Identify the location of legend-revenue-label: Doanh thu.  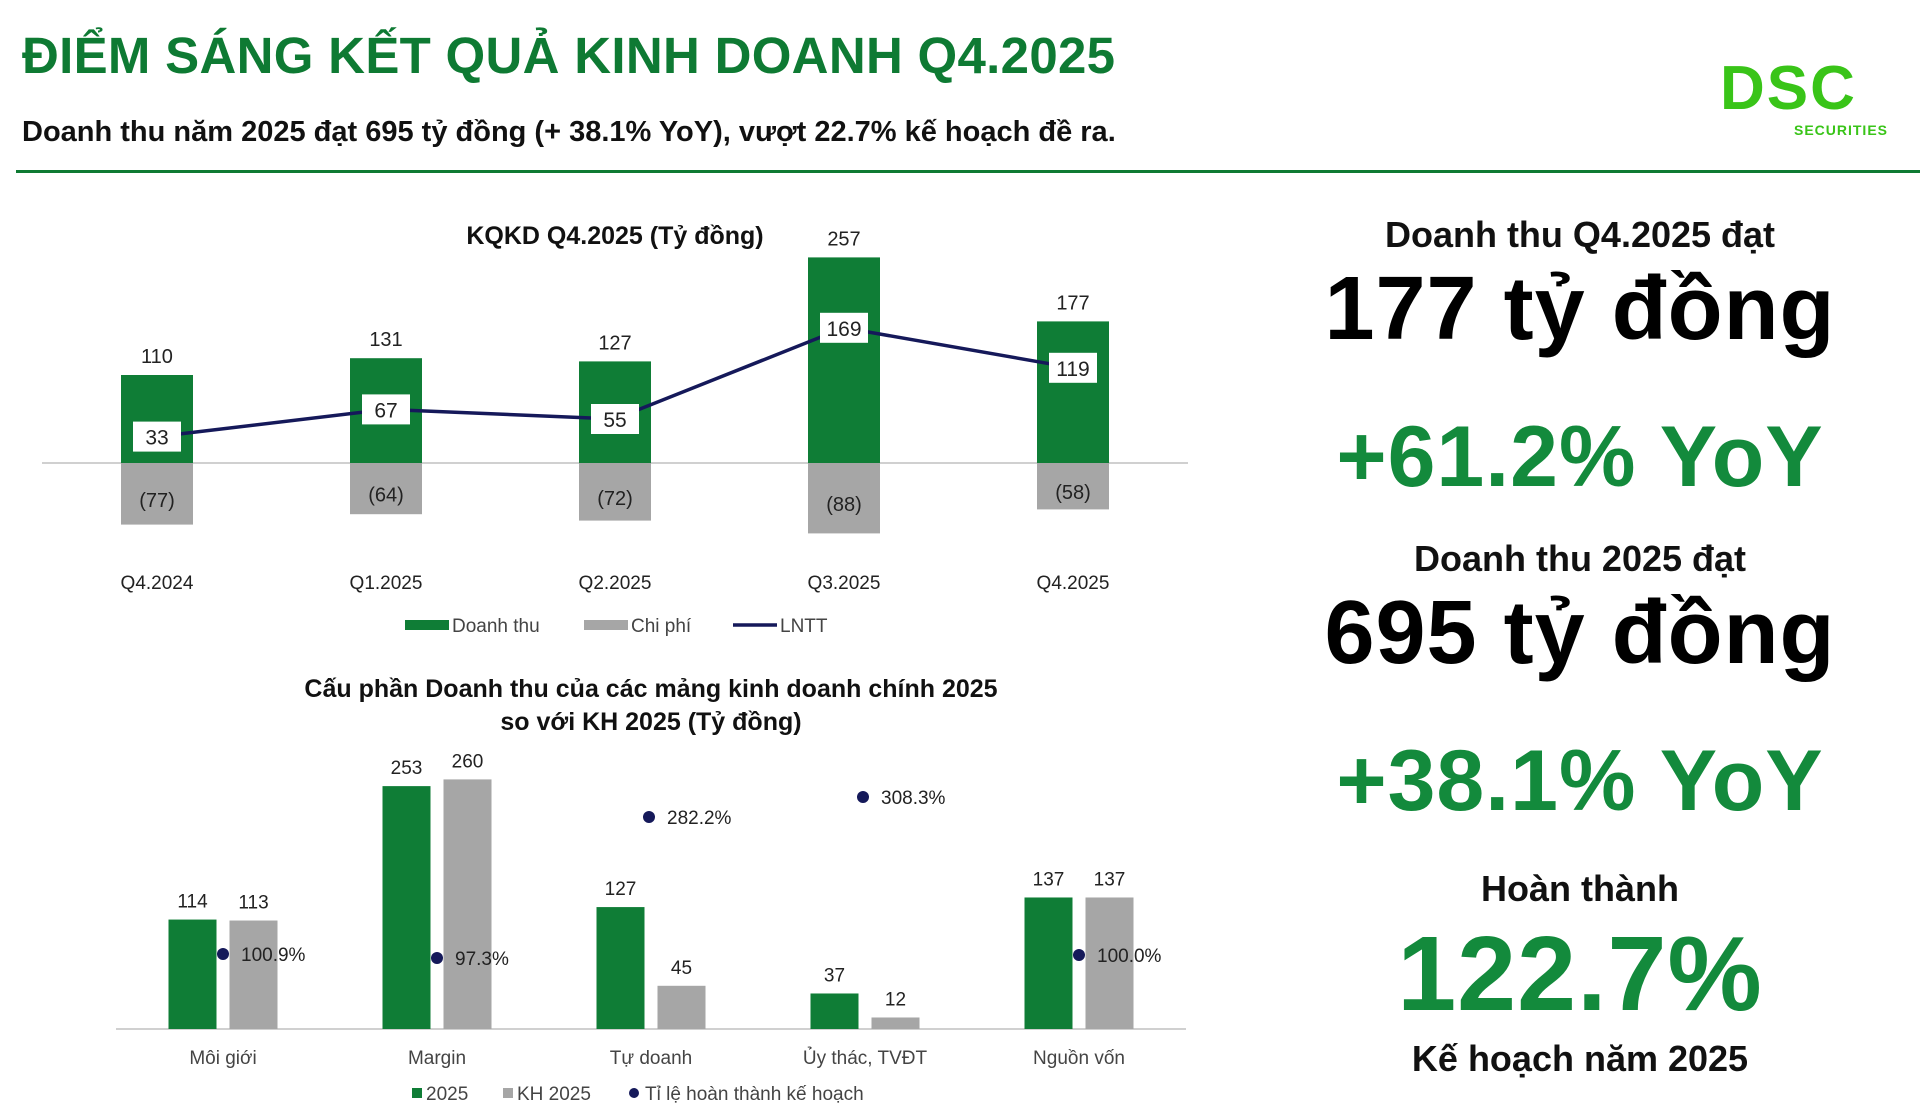
(496, 626).